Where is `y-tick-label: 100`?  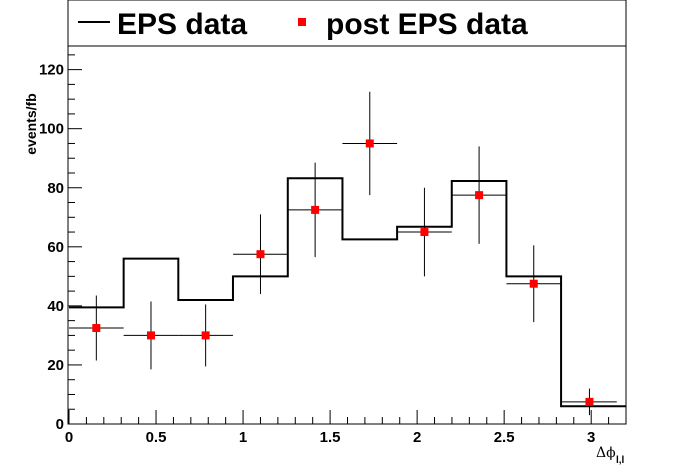
y-tick-label: 100 is located at coordinates (51, 129).